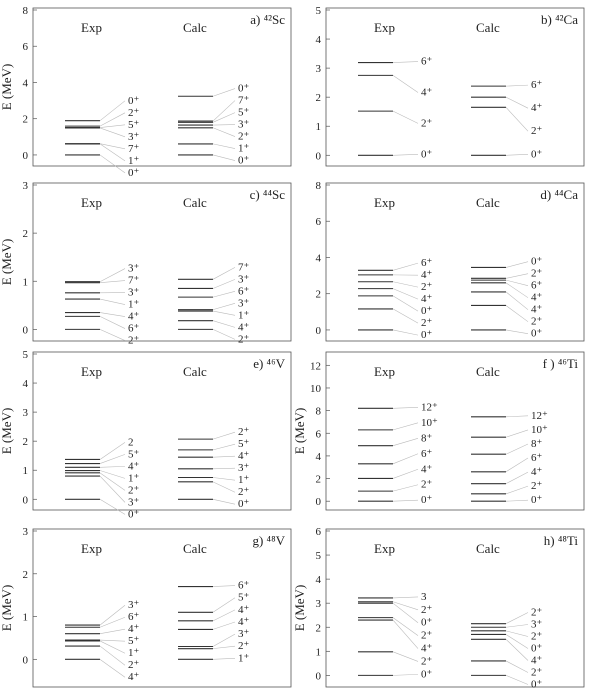 The image size is (589, 692). What do you see at coordinates (537, 444) in the screenshot?
I see `spin-label: 8⁺` at bounding box center [537, 444].